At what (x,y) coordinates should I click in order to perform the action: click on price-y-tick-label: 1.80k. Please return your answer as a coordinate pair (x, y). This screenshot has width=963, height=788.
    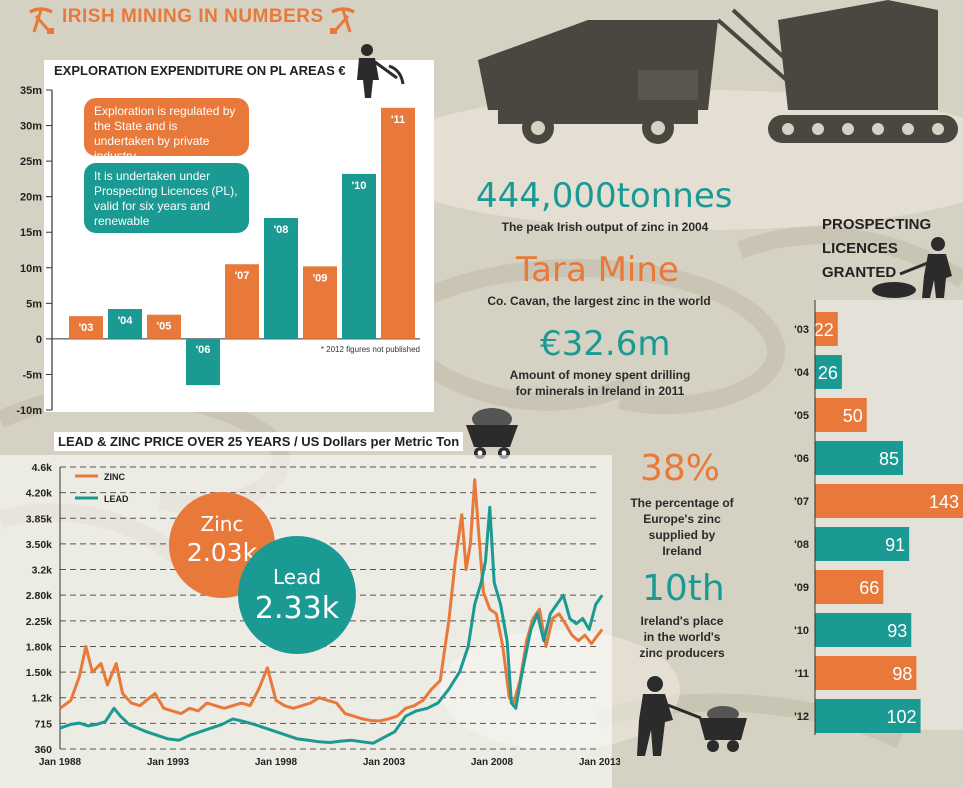
    Looking at the image, I should click on (39, 647).